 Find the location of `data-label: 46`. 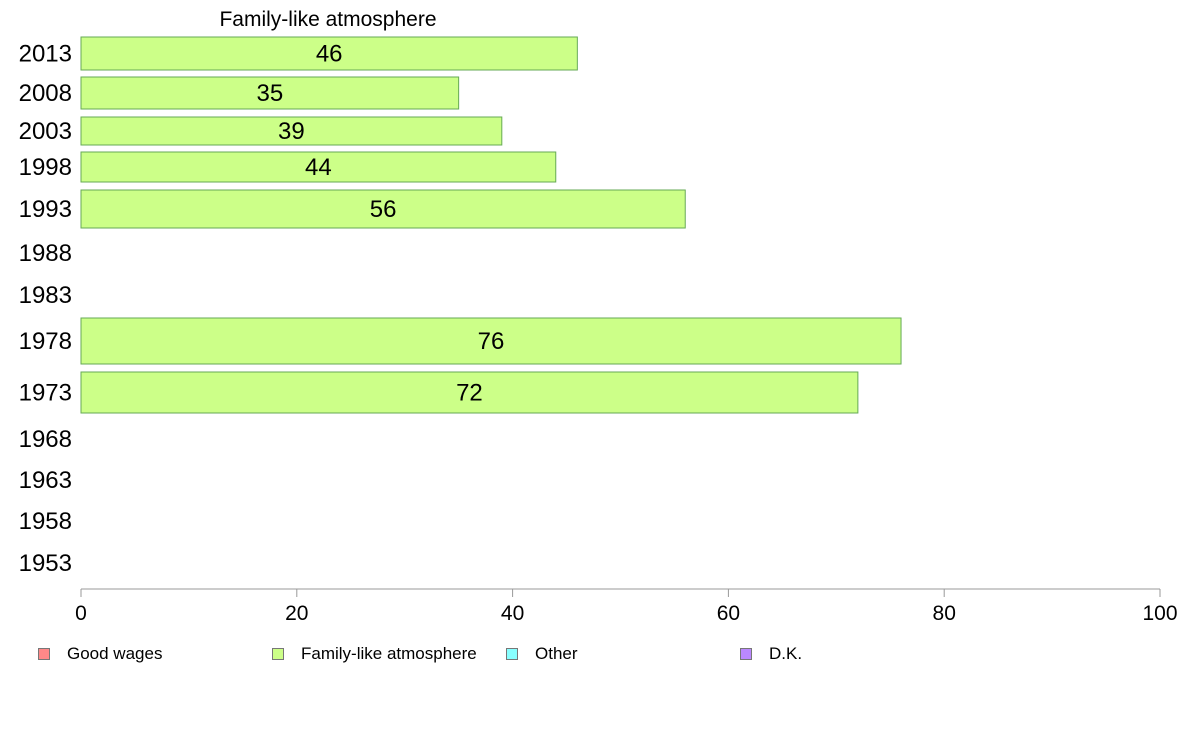

data-label: 46 is located at coordinates (329, 54).